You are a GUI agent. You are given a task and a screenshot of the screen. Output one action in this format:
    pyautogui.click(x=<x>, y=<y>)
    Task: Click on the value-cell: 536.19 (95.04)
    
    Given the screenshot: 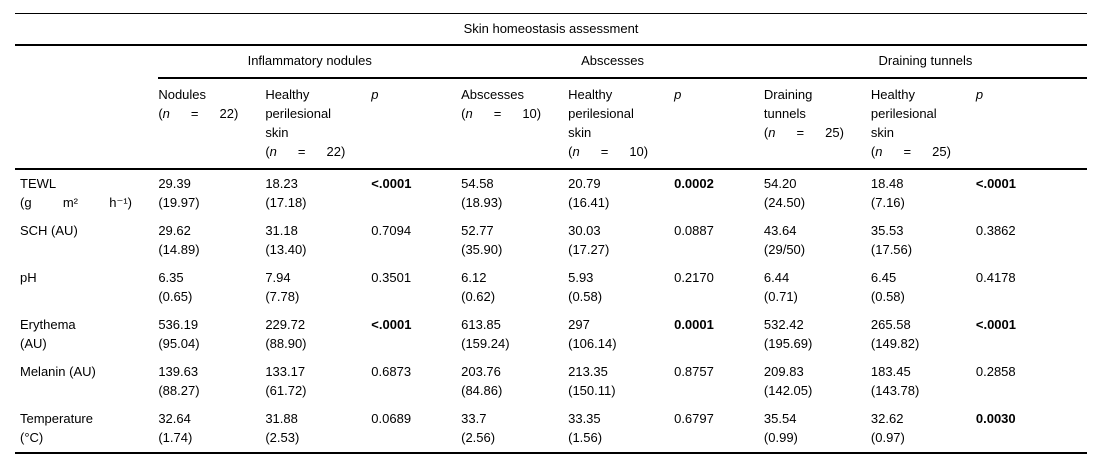 What is the action you would take?
    pyautogui.click(x=211, y=334)
    